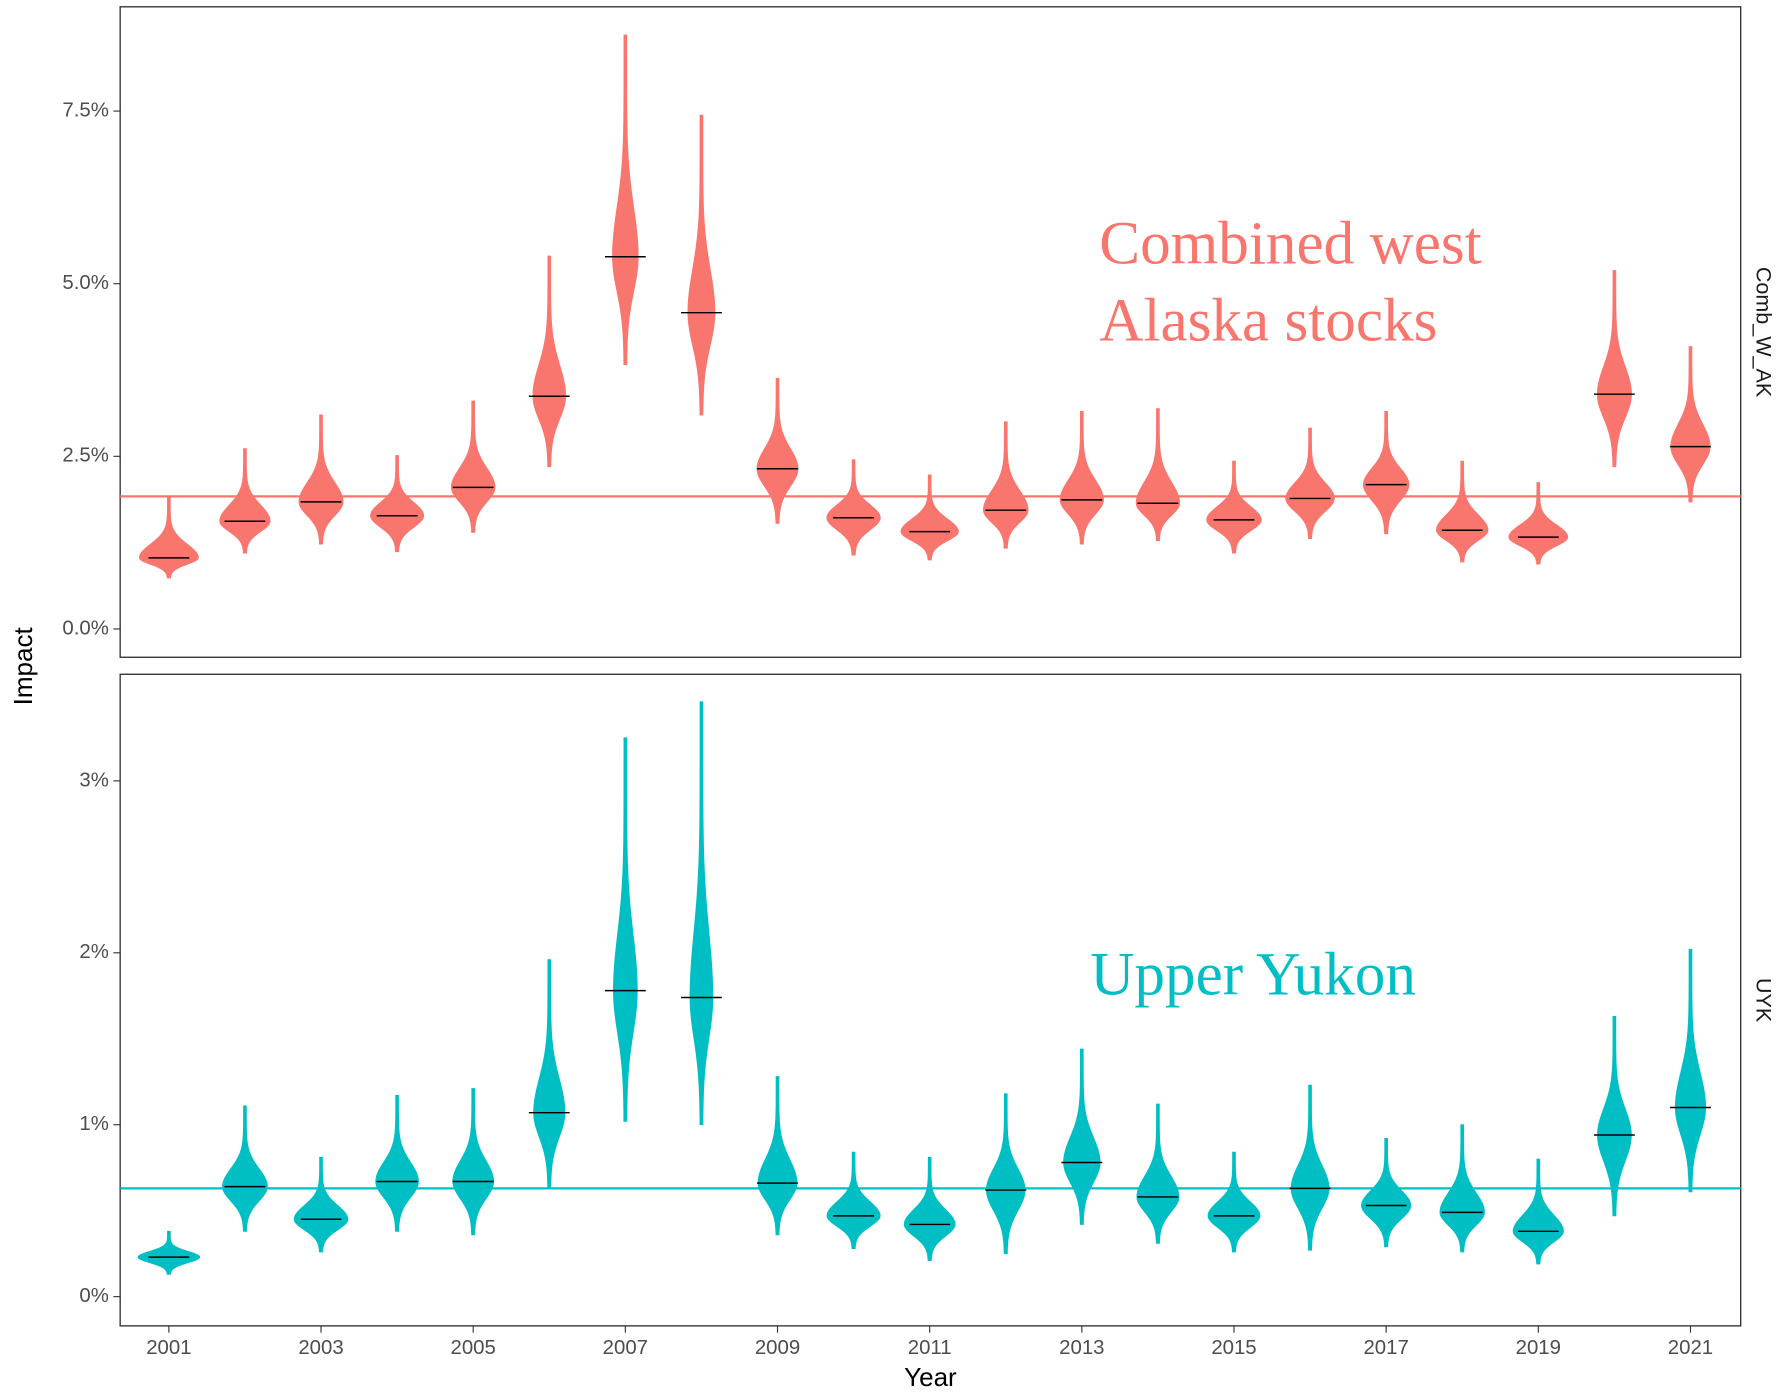 The image size is (1777, 1395). Describe the element at coordinates (625, 1348) in the screenshot. I see `x-tick-label: 2007` at that location.